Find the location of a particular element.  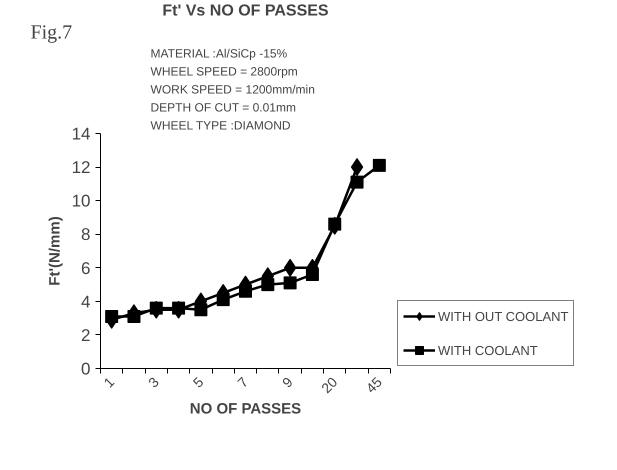

y-tick-label: 0 is located at coordinates (86, 369).